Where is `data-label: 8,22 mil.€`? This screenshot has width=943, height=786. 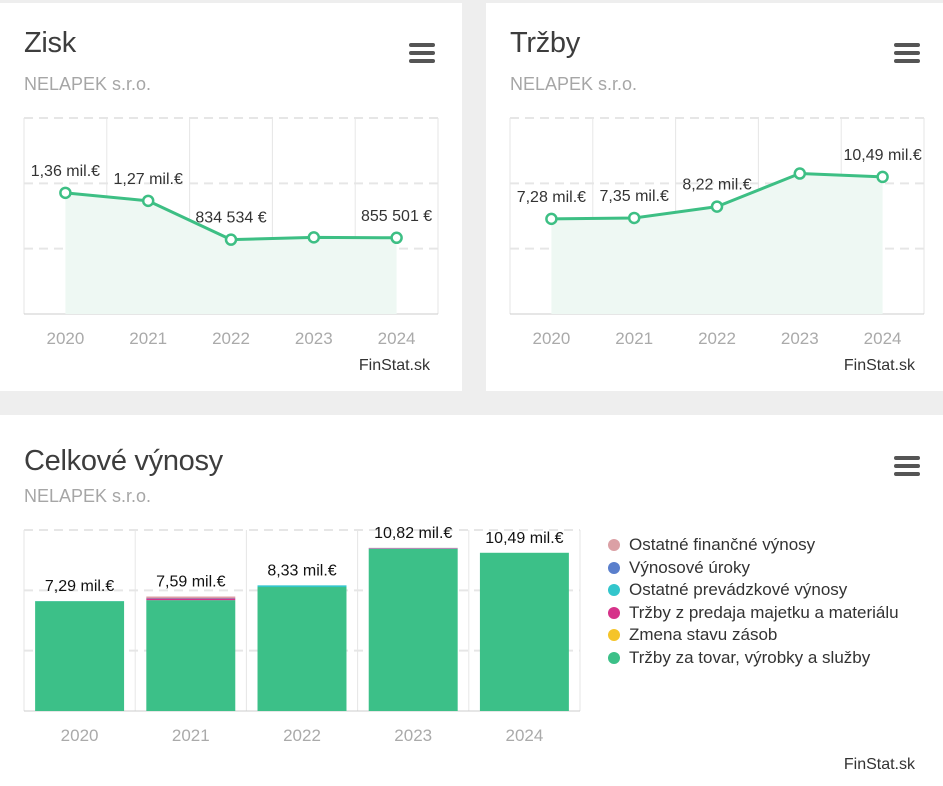 data-label: 8,22 mil.€ is located at coordinates (716, 185).